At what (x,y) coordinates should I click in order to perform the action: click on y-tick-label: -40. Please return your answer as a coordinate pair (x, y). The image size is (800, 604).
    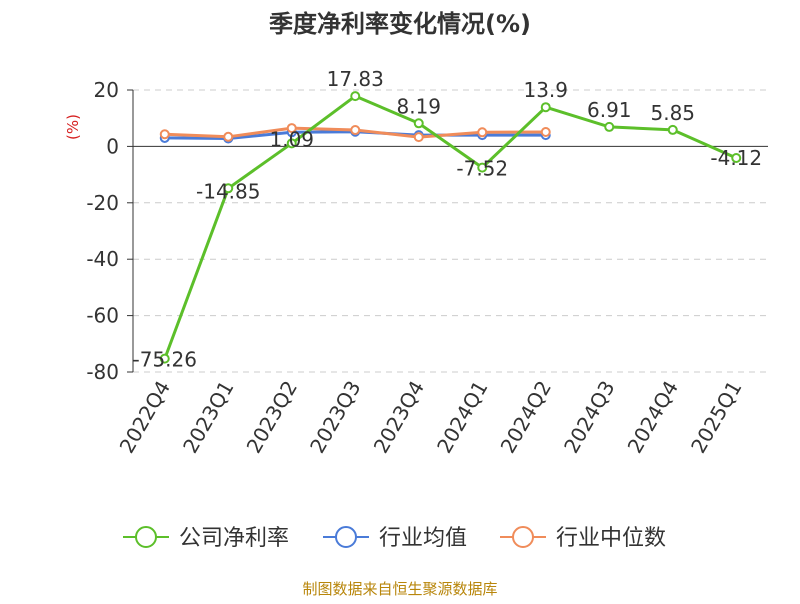
    Looking at the image, I should click on (102, 259).